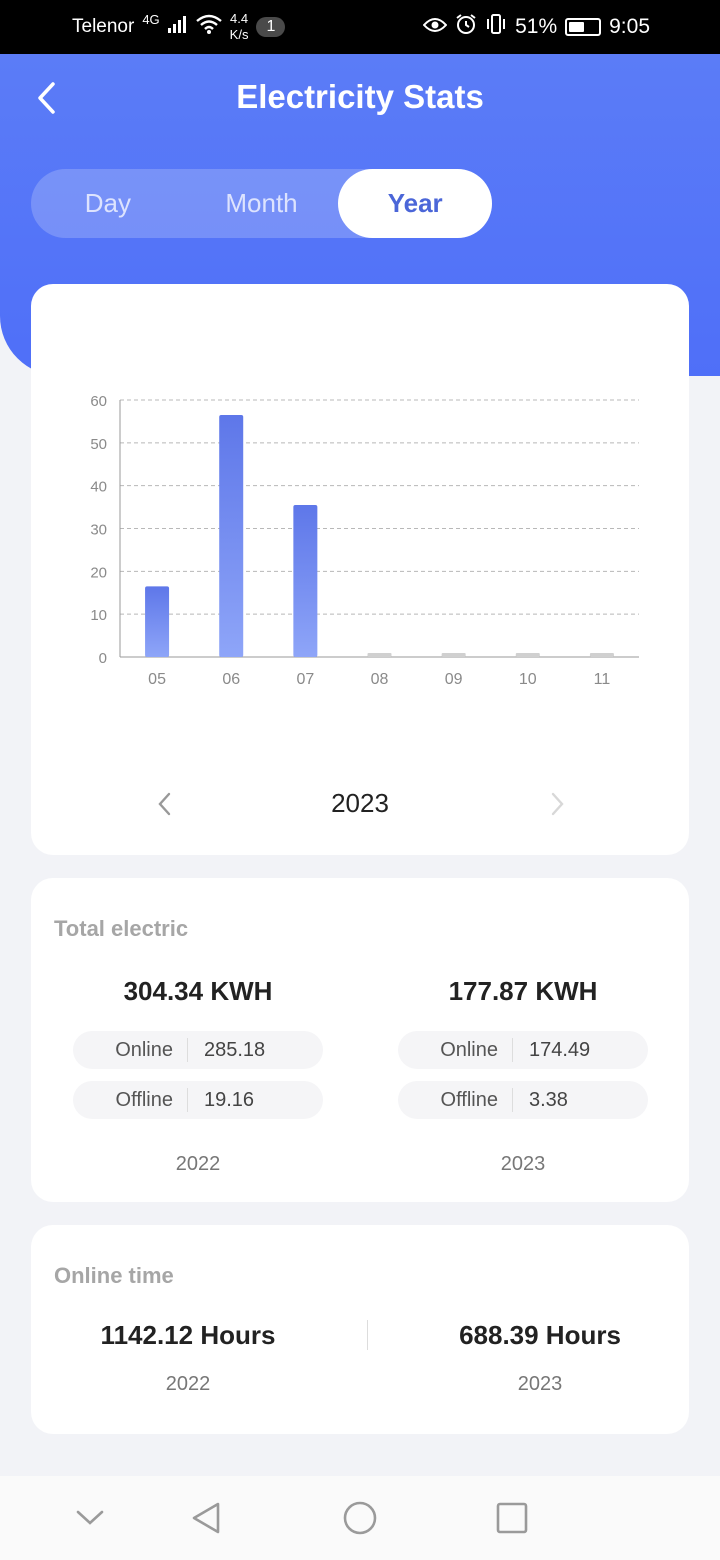 Image resolution: width=720 pixels, height=1560 pixels. Describe the element at coordinates (367, 1335) in the screenshot. I see `column-divider` at that location.